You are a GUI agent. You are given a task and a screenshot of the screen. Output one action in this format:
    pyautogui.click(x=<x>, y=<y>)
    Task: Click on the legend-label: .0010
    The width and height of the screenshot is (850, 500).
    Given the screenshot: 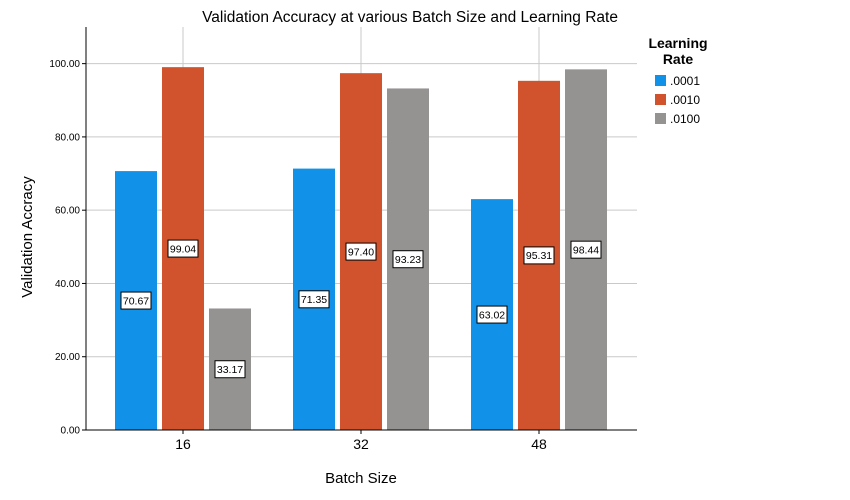 What is the action you would take?
    pyautogui.click(x=685, y=100)
    